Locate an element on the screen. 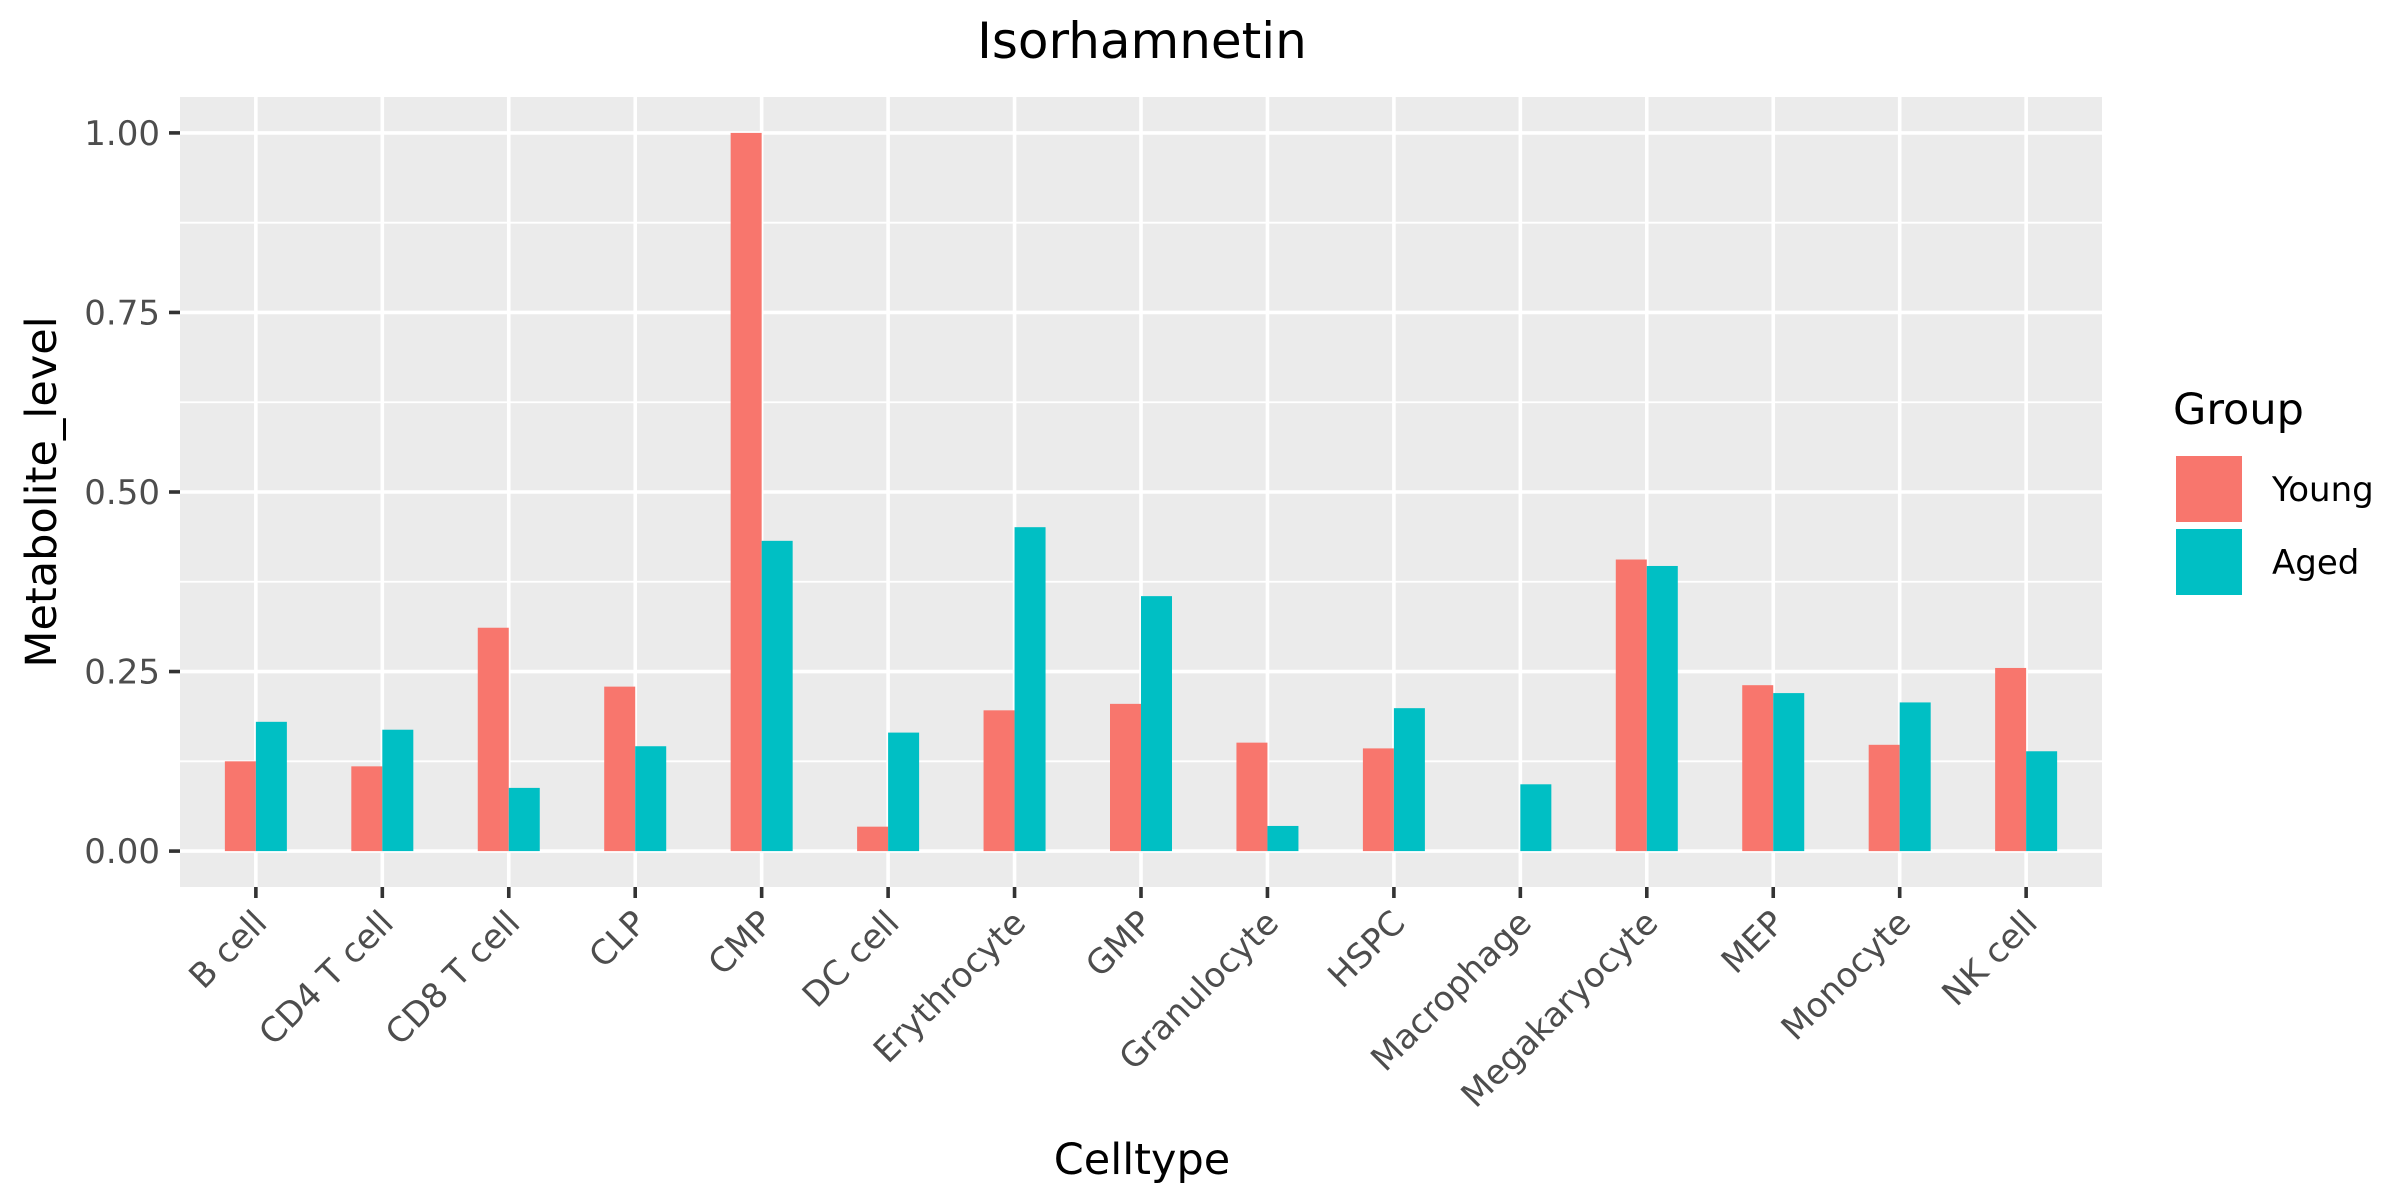  x-tick-label: CD4 T cell is located at coordinates (326, 978).